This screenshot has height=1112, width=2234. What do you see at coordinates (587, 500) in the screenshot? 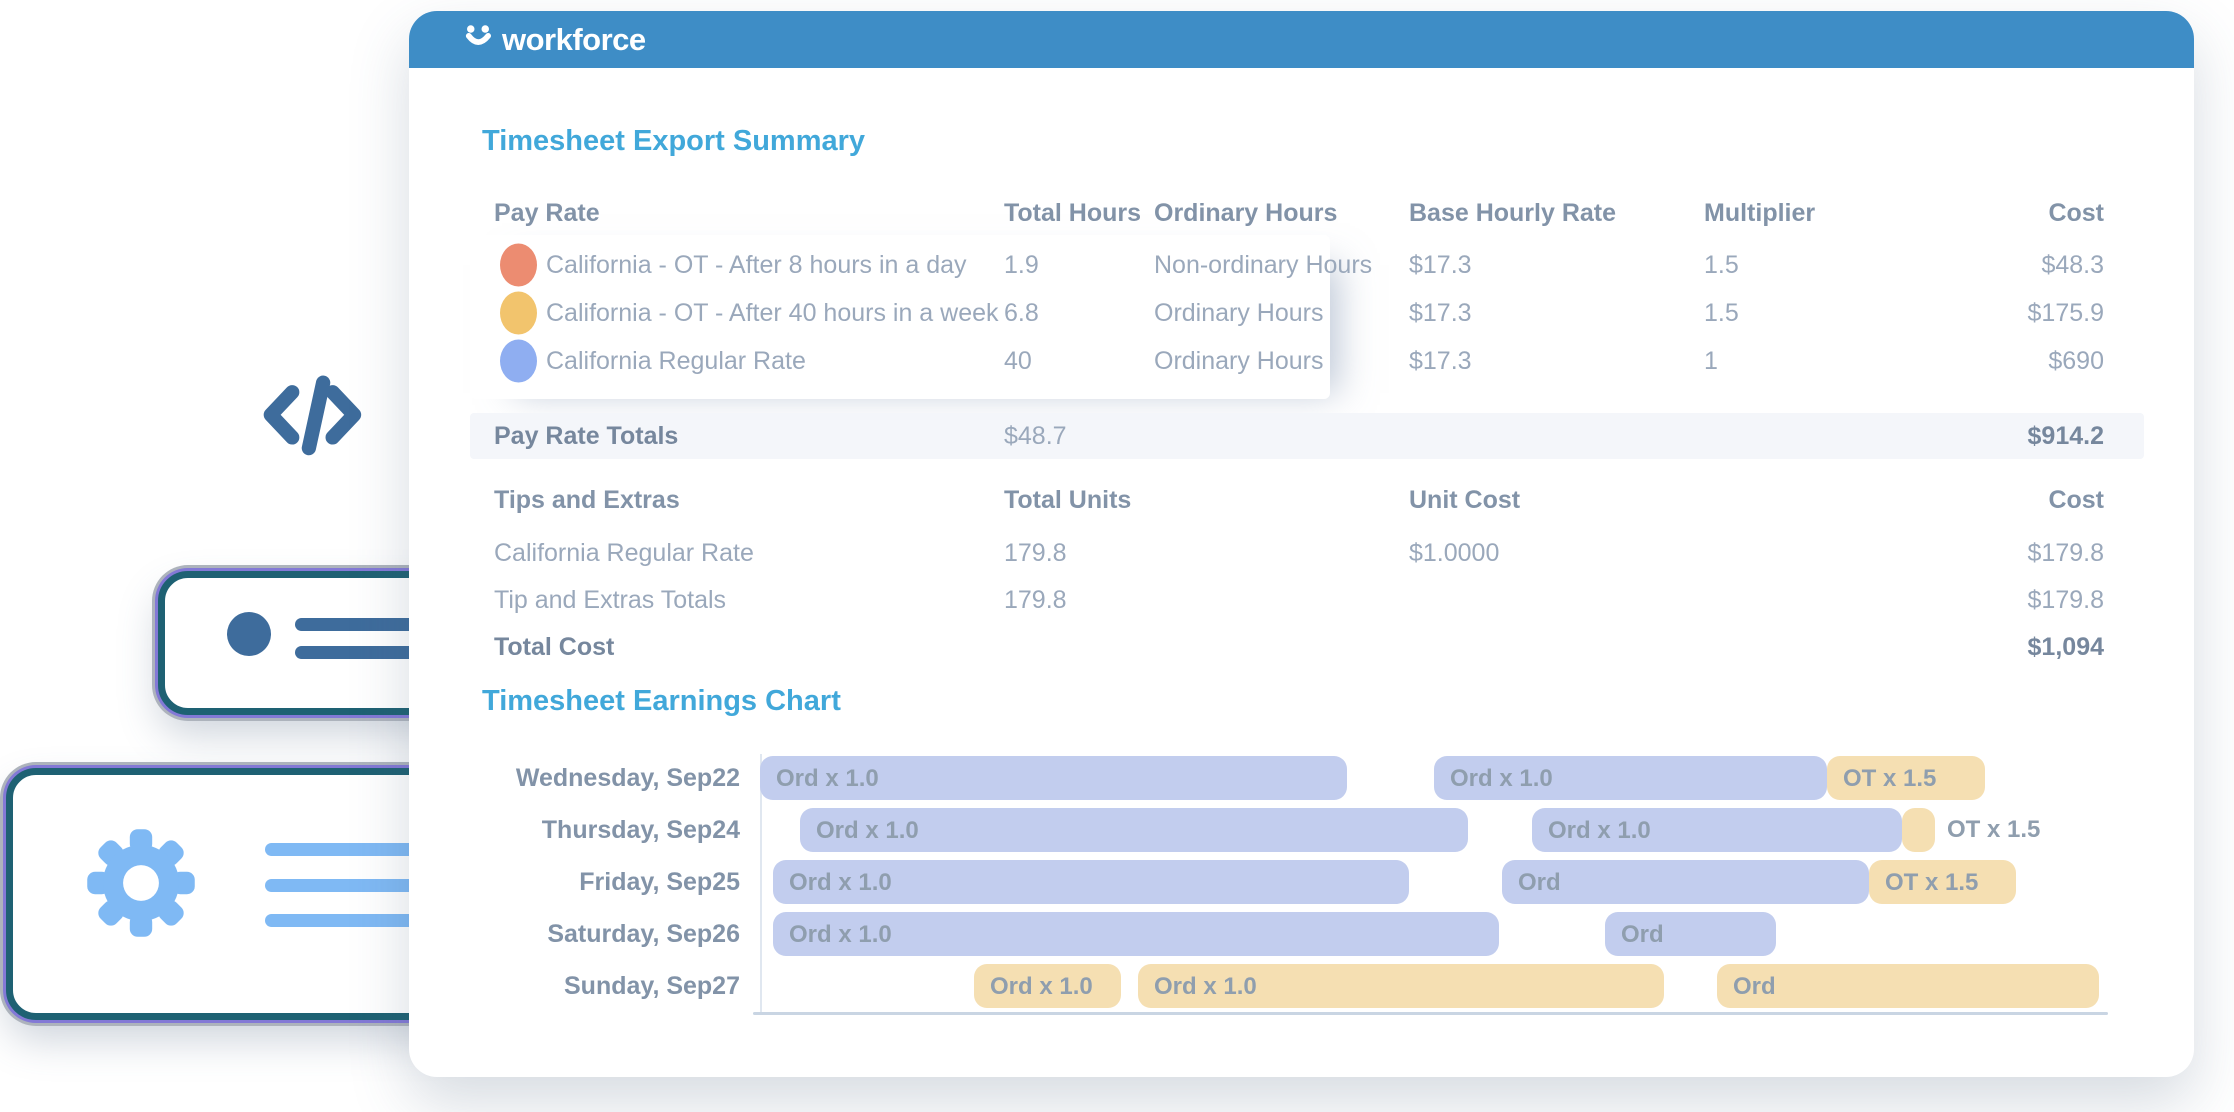
I see `column-header-tips-and-extras: Tips and Extras` at bounding box center [587, 500].